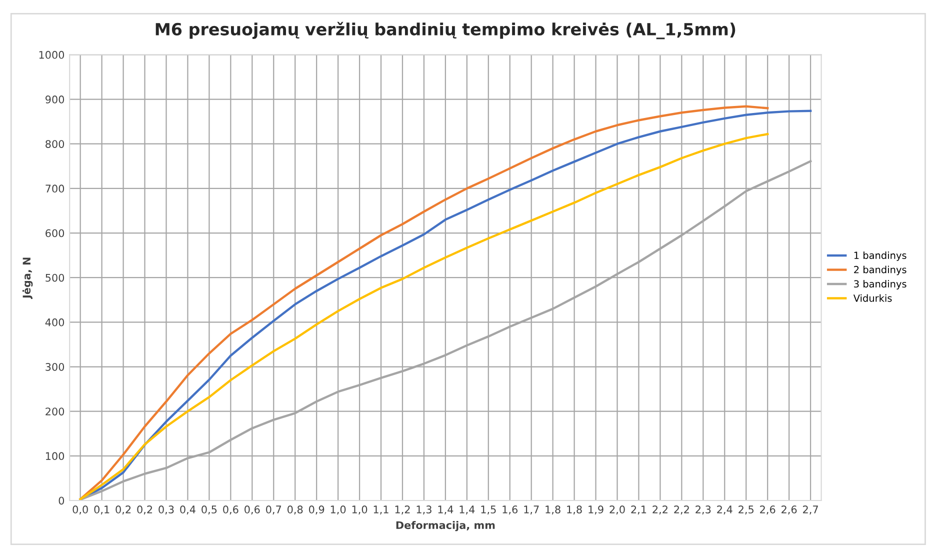  I want to click on x-tick-label: 2,5, so click(746, 510).